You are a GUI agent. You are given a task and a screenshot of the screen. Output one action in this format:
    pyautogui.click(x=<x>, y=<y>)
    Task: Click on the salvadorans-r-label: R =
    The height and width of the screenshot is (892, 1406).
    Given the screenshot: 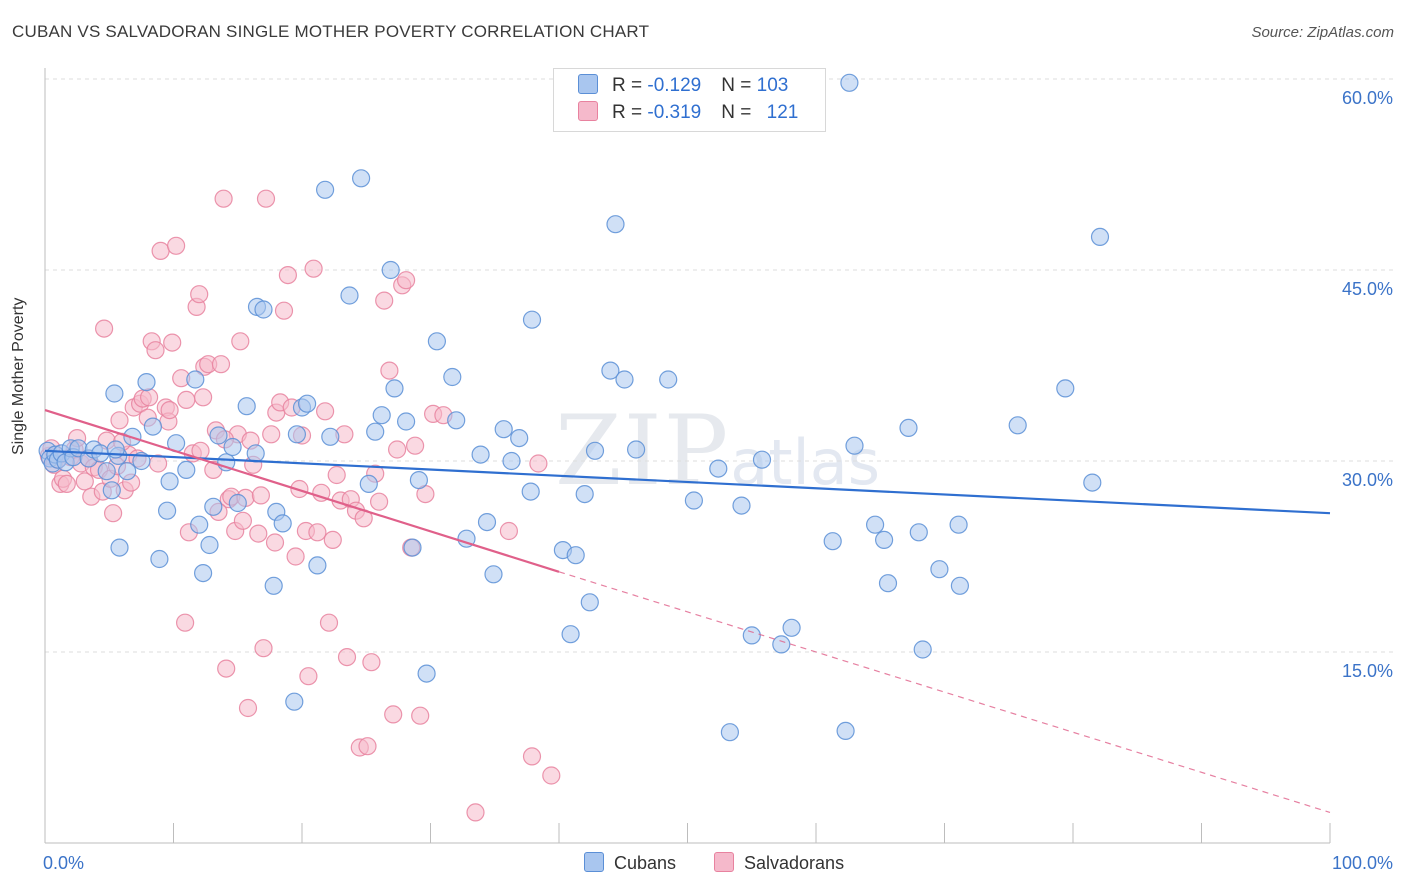 What is the action you would take?
    pyautogui.click(x=630, y=112)
    